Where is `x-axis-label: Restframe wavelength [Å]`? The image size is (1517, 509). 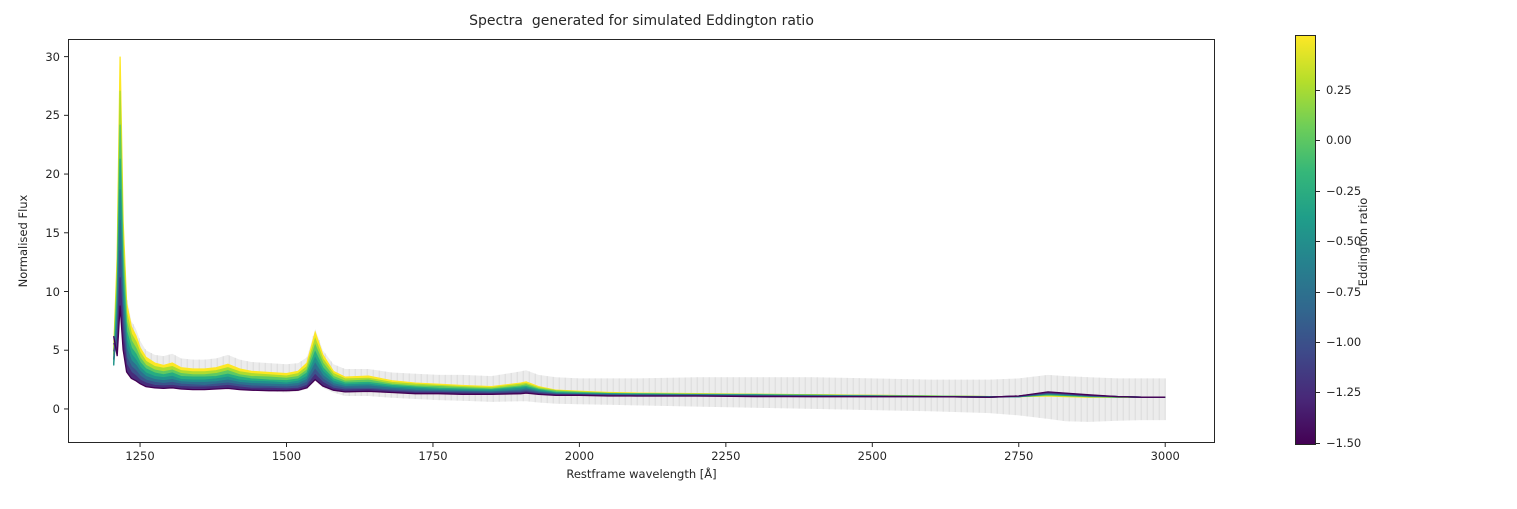 x-axis-label: Restframe wavelength [Å] is located at coordinates (641, 474).